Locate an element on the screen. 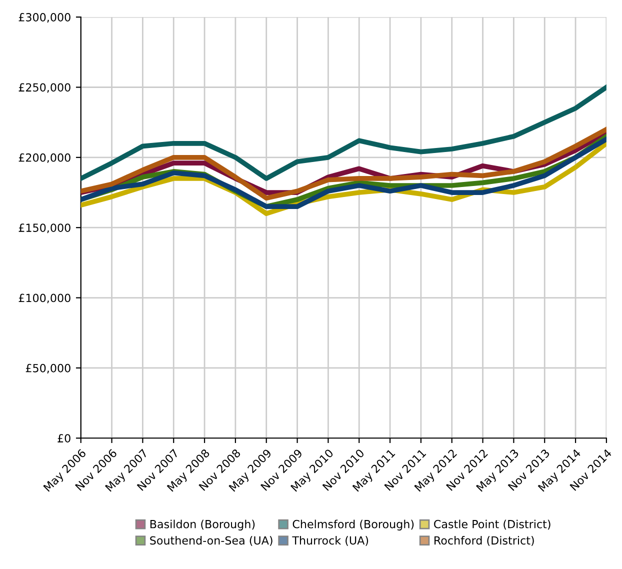 Image resolution: width=622 pixels, height=569 pixels. line-series is located at coordinates (343, 132).